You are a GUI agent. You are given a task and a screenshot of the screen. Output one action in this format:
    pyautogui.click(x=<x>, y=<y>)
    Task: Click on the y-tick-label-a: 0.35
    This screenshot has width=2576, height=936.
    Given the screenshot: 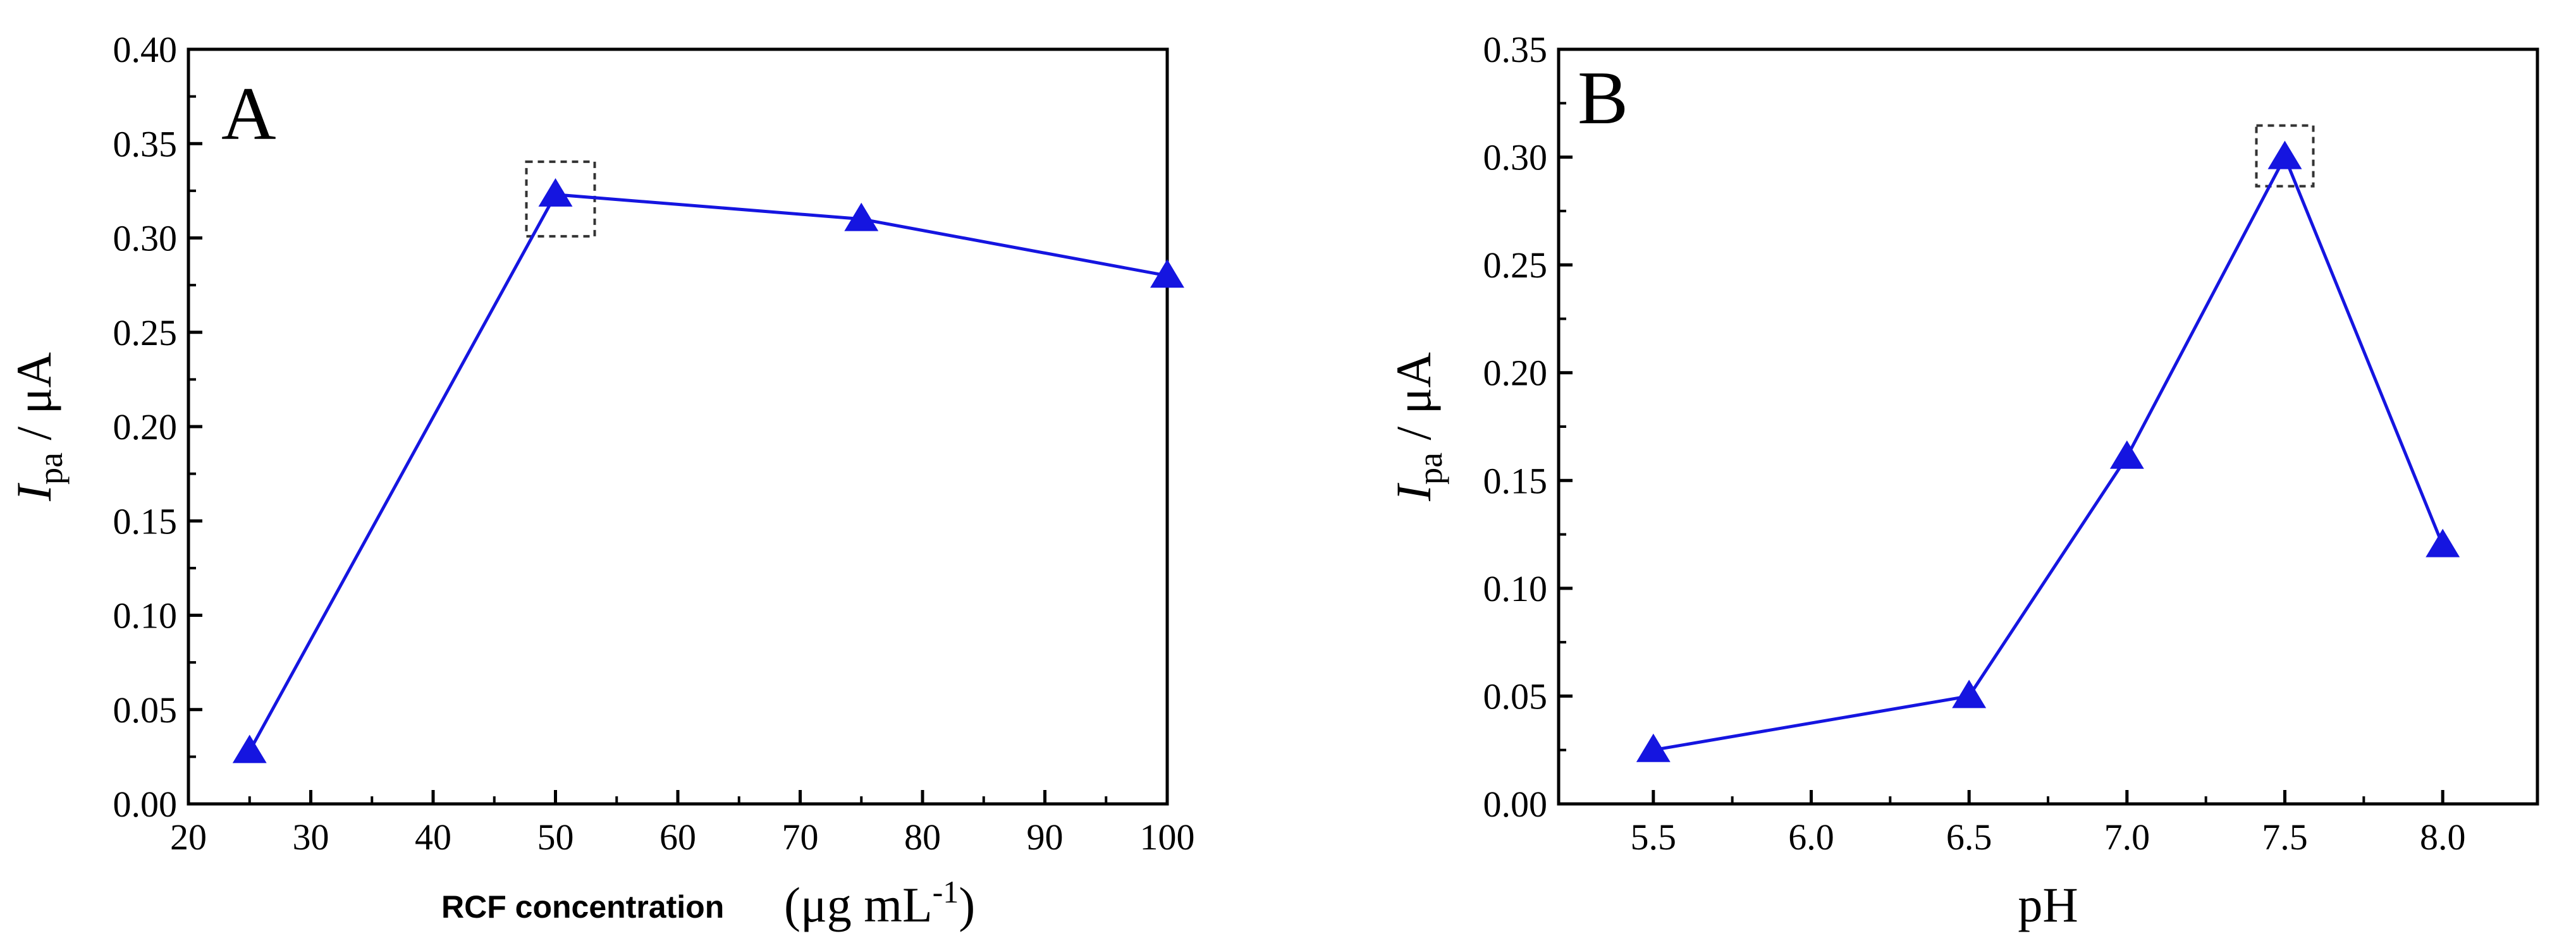 What is the action you would take?
    pyautogui.click(x=145, y=143)
    